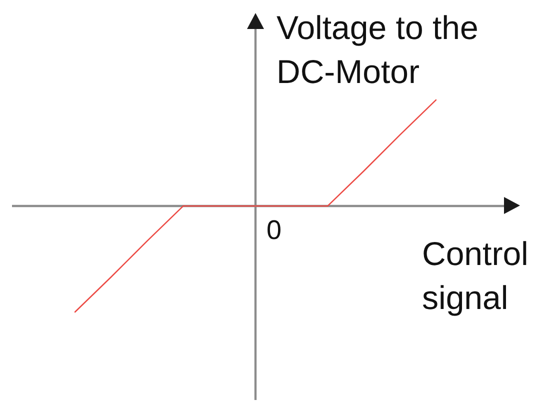 Image resolution: width=550 pixels, height=420 pixels. What do you see at coordinates (274, 229) in the screenshot?
I see `annotation: 0` at bounding box center [274, 229].